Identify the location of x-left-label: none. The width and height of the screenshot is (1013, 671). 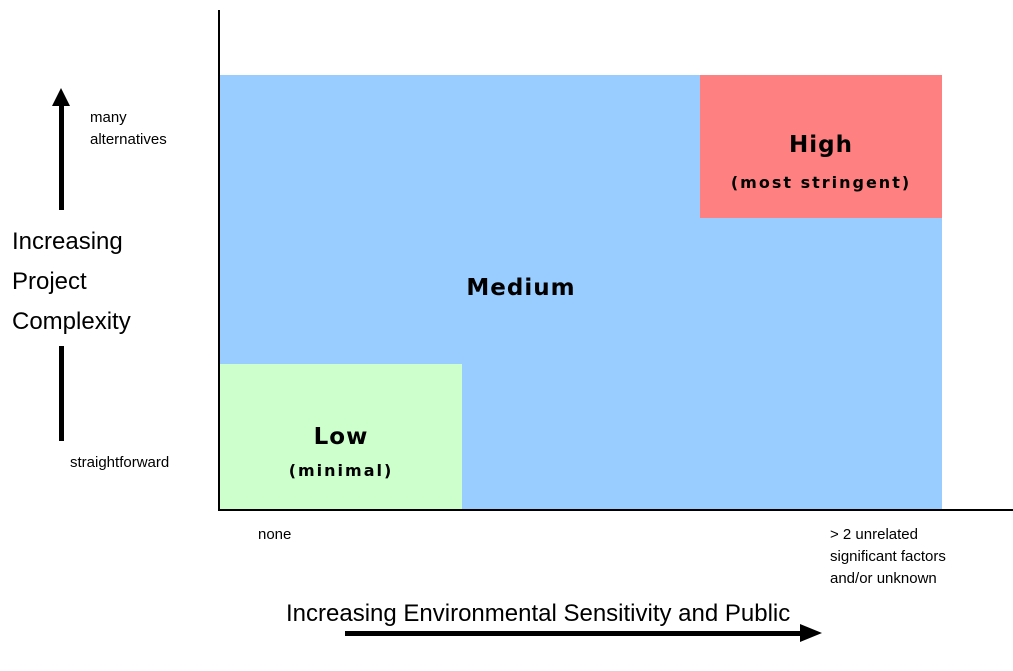
(274, 535).